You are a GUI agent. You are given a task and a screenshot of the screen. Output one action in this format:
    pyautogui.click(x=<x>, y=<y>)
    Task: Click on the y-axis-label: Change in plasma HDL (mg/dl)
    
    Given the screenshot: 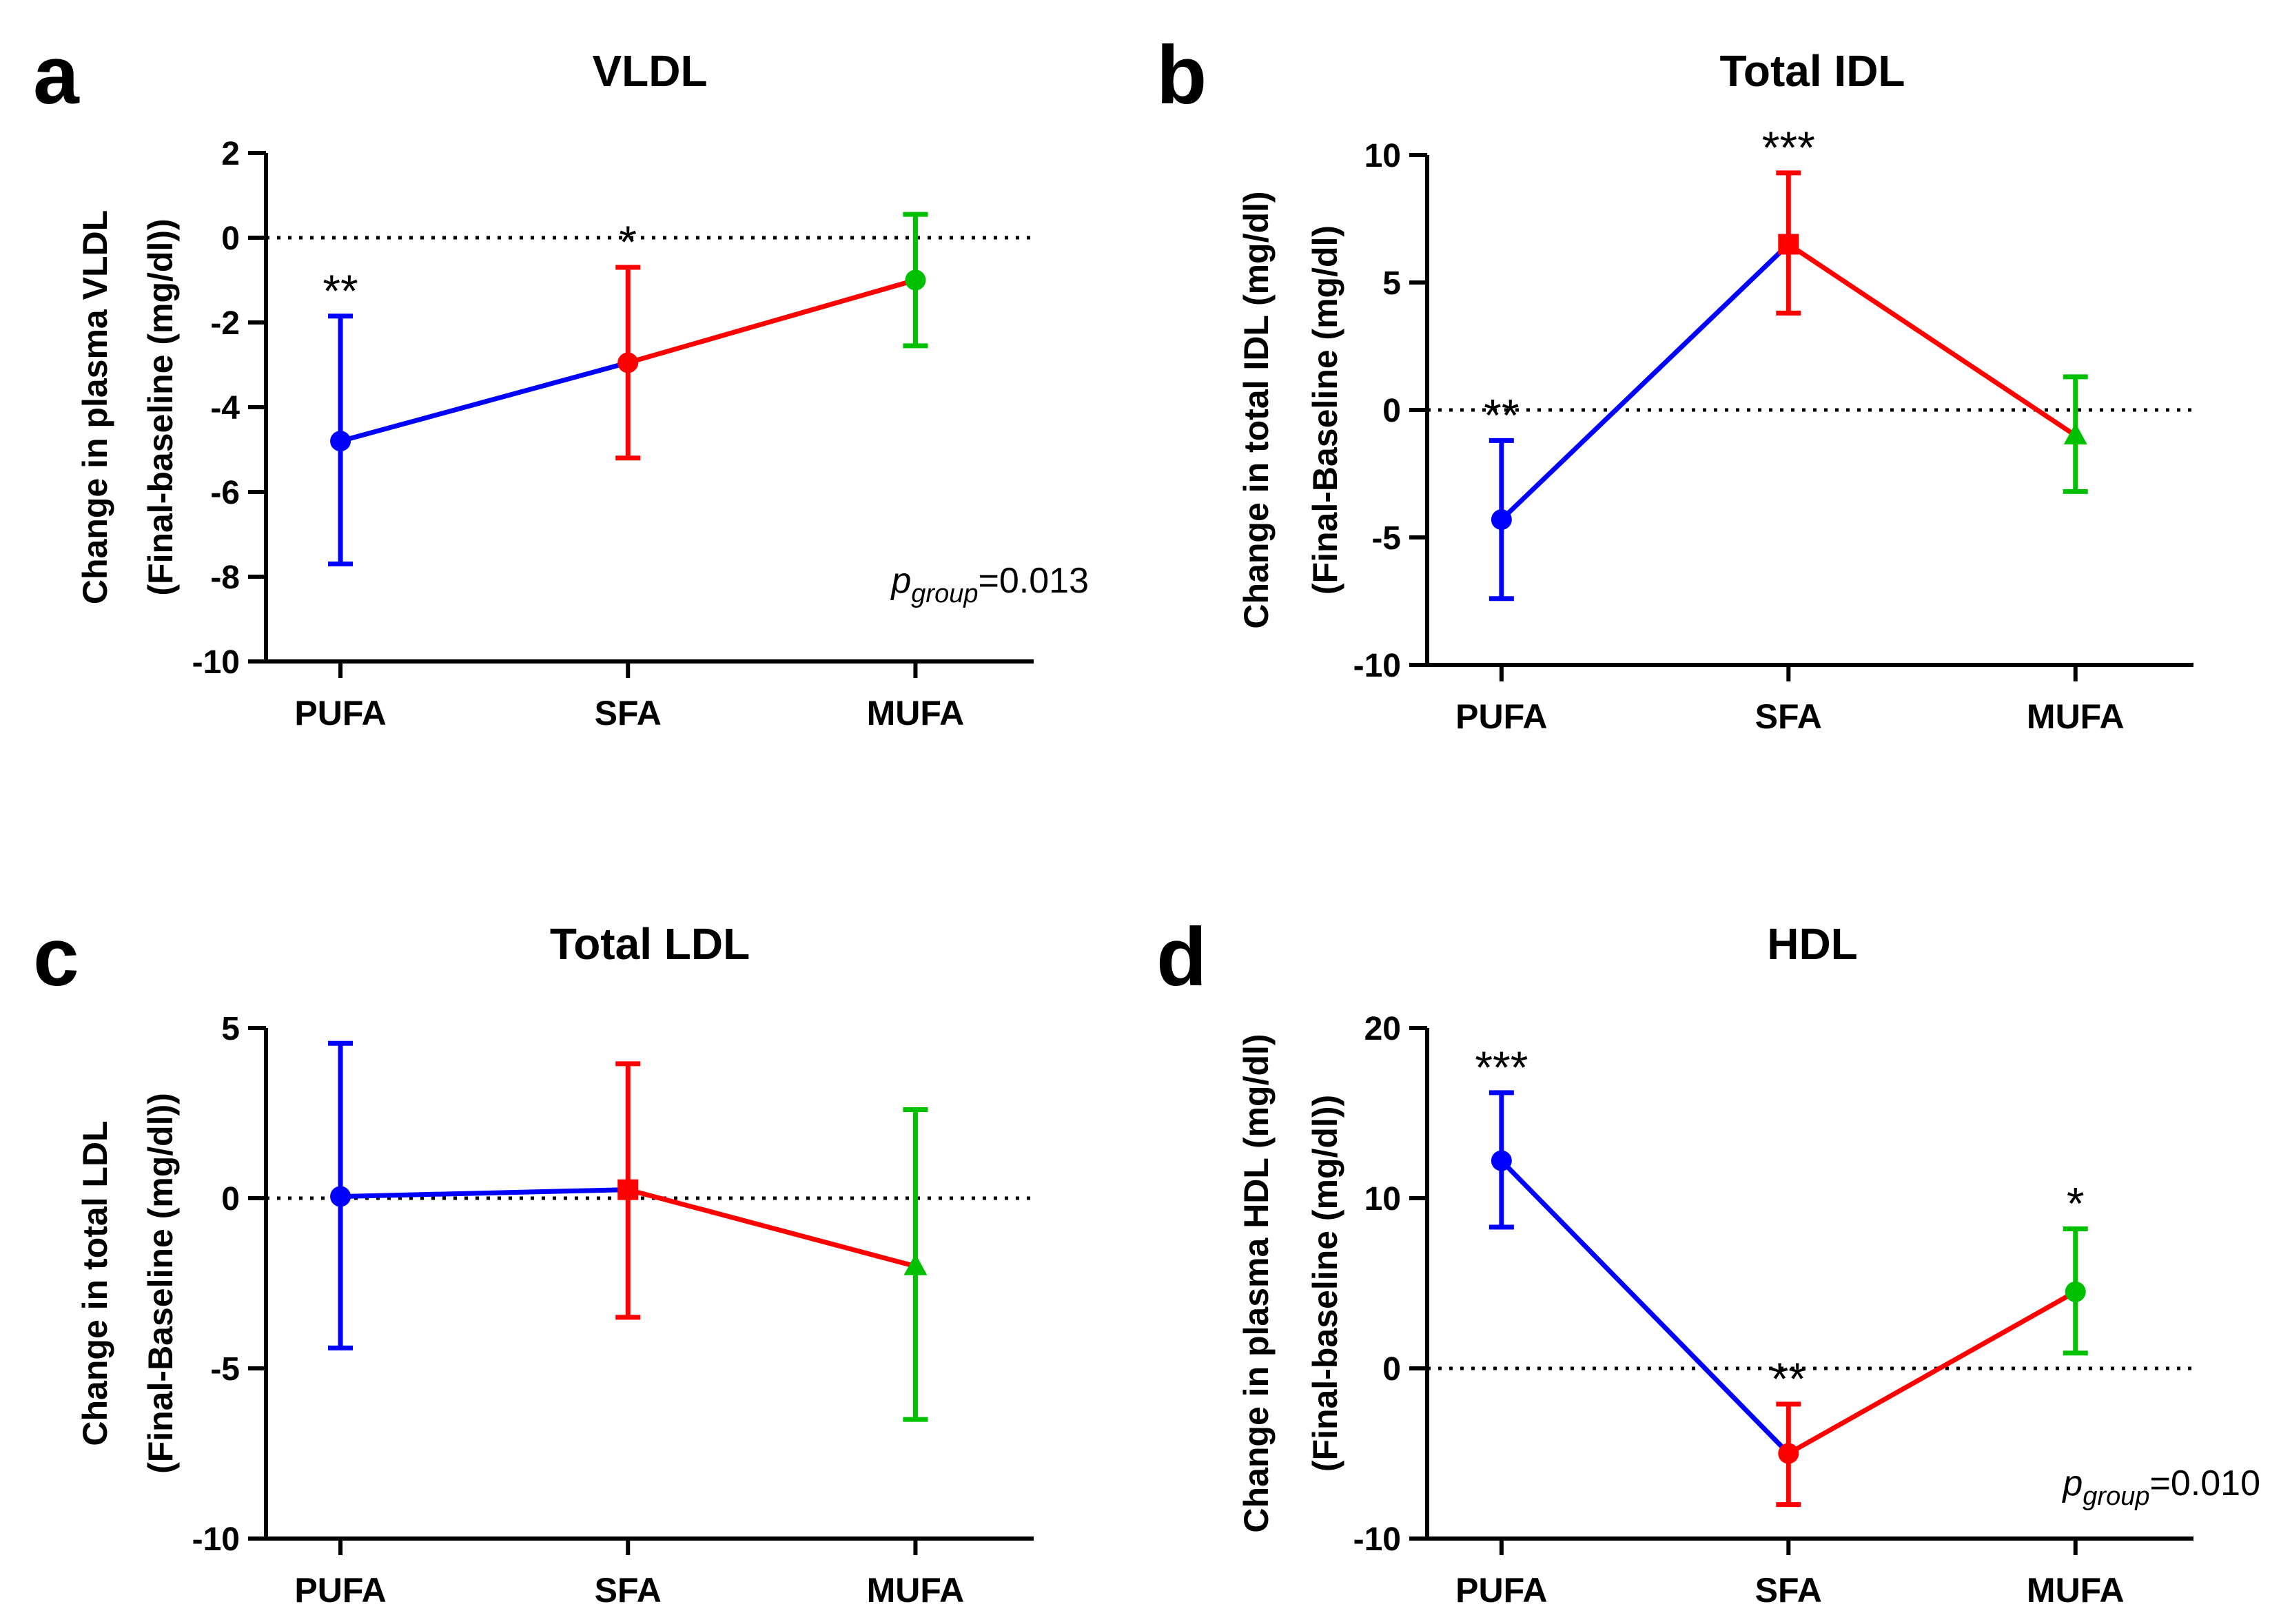 What is the action you would take?
    pyautogui.click(x=1256, y=1283)
    